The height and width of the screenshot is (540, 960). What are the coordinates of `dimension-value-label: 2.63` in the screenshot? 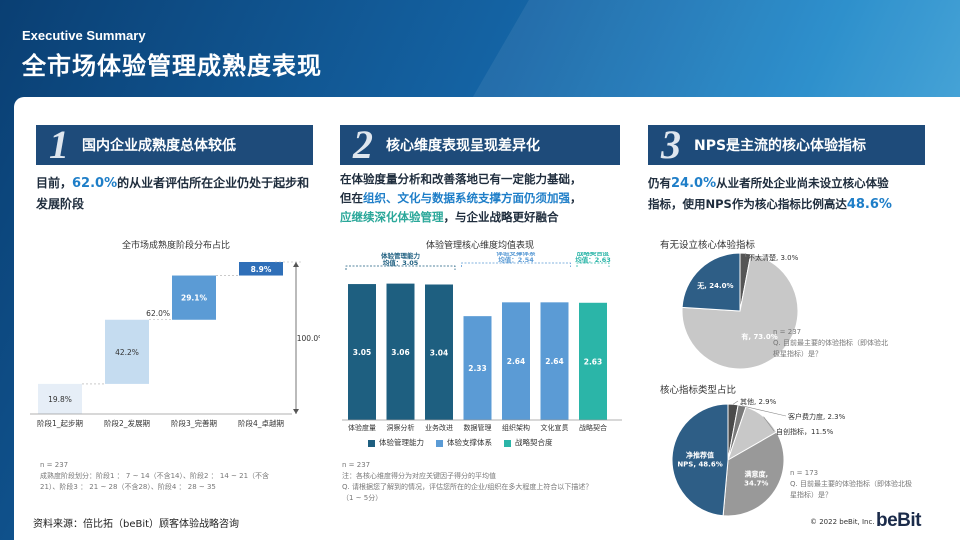 It's located at (593, 361).